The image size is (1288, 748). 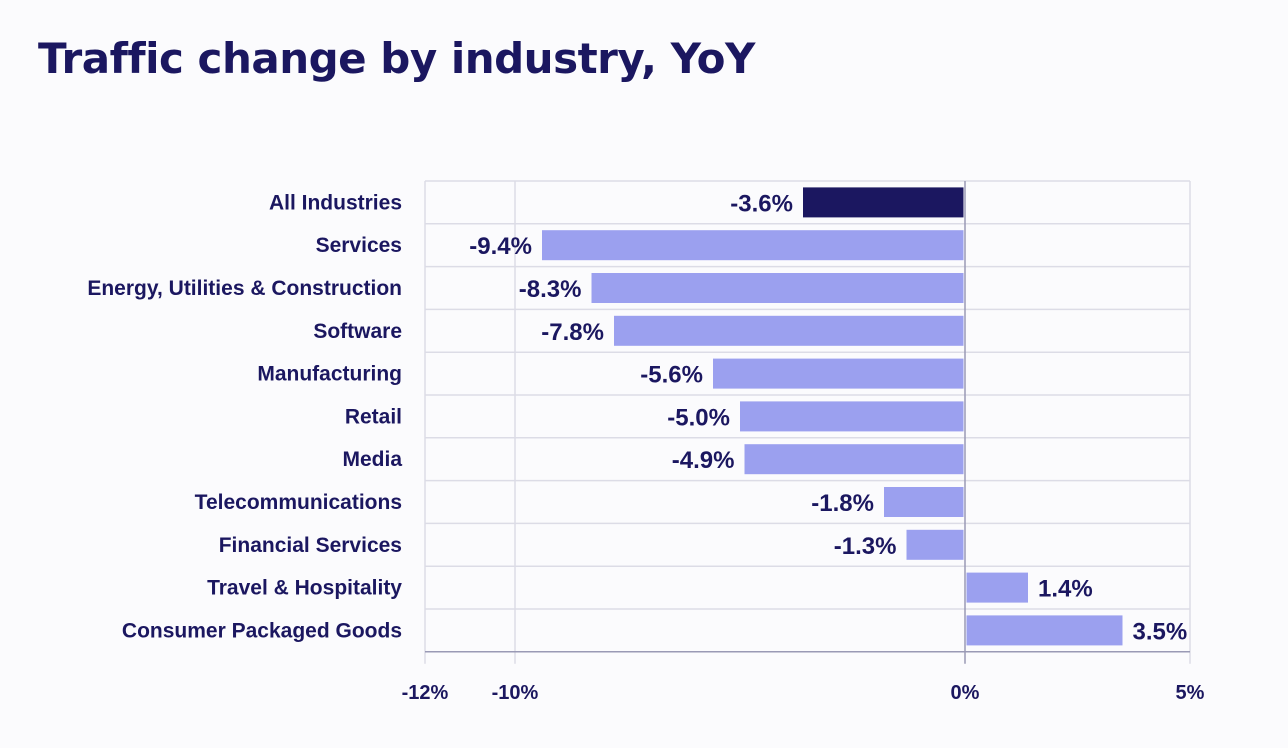 What do you see at coordinates (329, 374) in the screenshot?
I see `category-label: Manufacturing` at bounding box center [329, 374].